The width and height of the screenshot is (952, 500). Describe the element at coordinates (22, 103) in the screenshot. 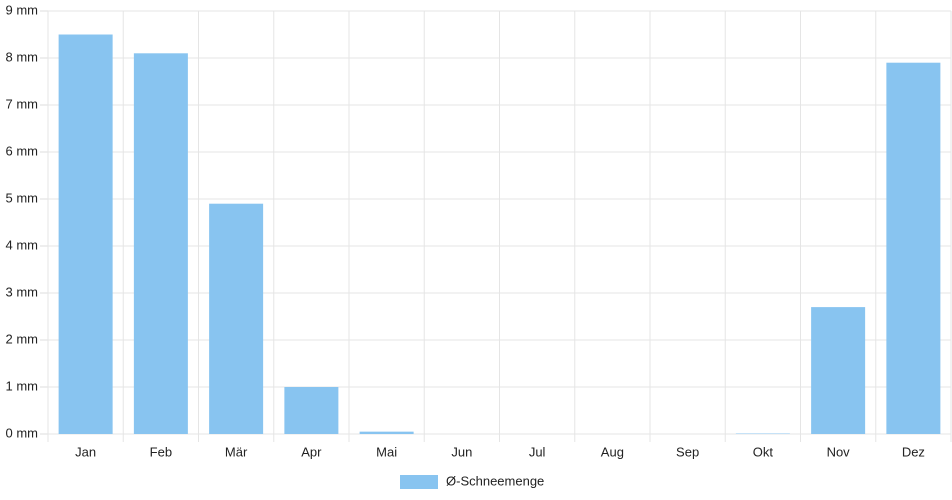

I see `y-tick-label: 7 mm` at that location.